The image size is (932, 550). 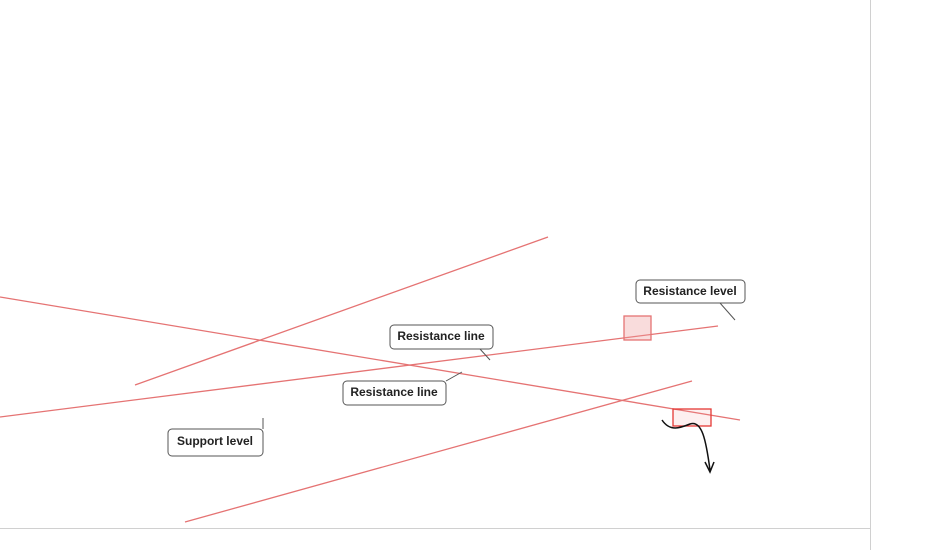 What do you see at coordinates (686, 445) in the screenshot?
I see `forecast-arrow` at bounding box center [686, 445].